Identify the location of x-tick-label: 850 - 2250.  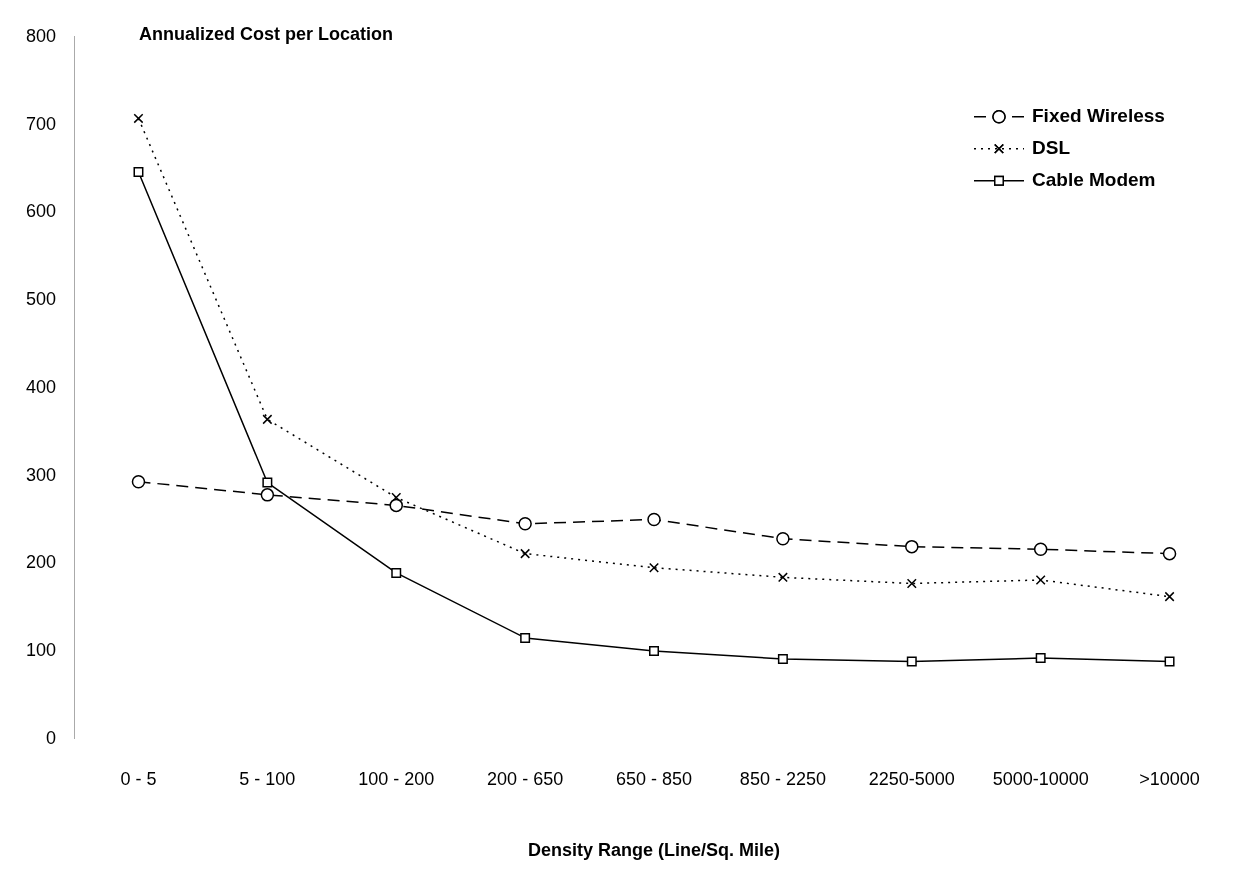
(782, 778).